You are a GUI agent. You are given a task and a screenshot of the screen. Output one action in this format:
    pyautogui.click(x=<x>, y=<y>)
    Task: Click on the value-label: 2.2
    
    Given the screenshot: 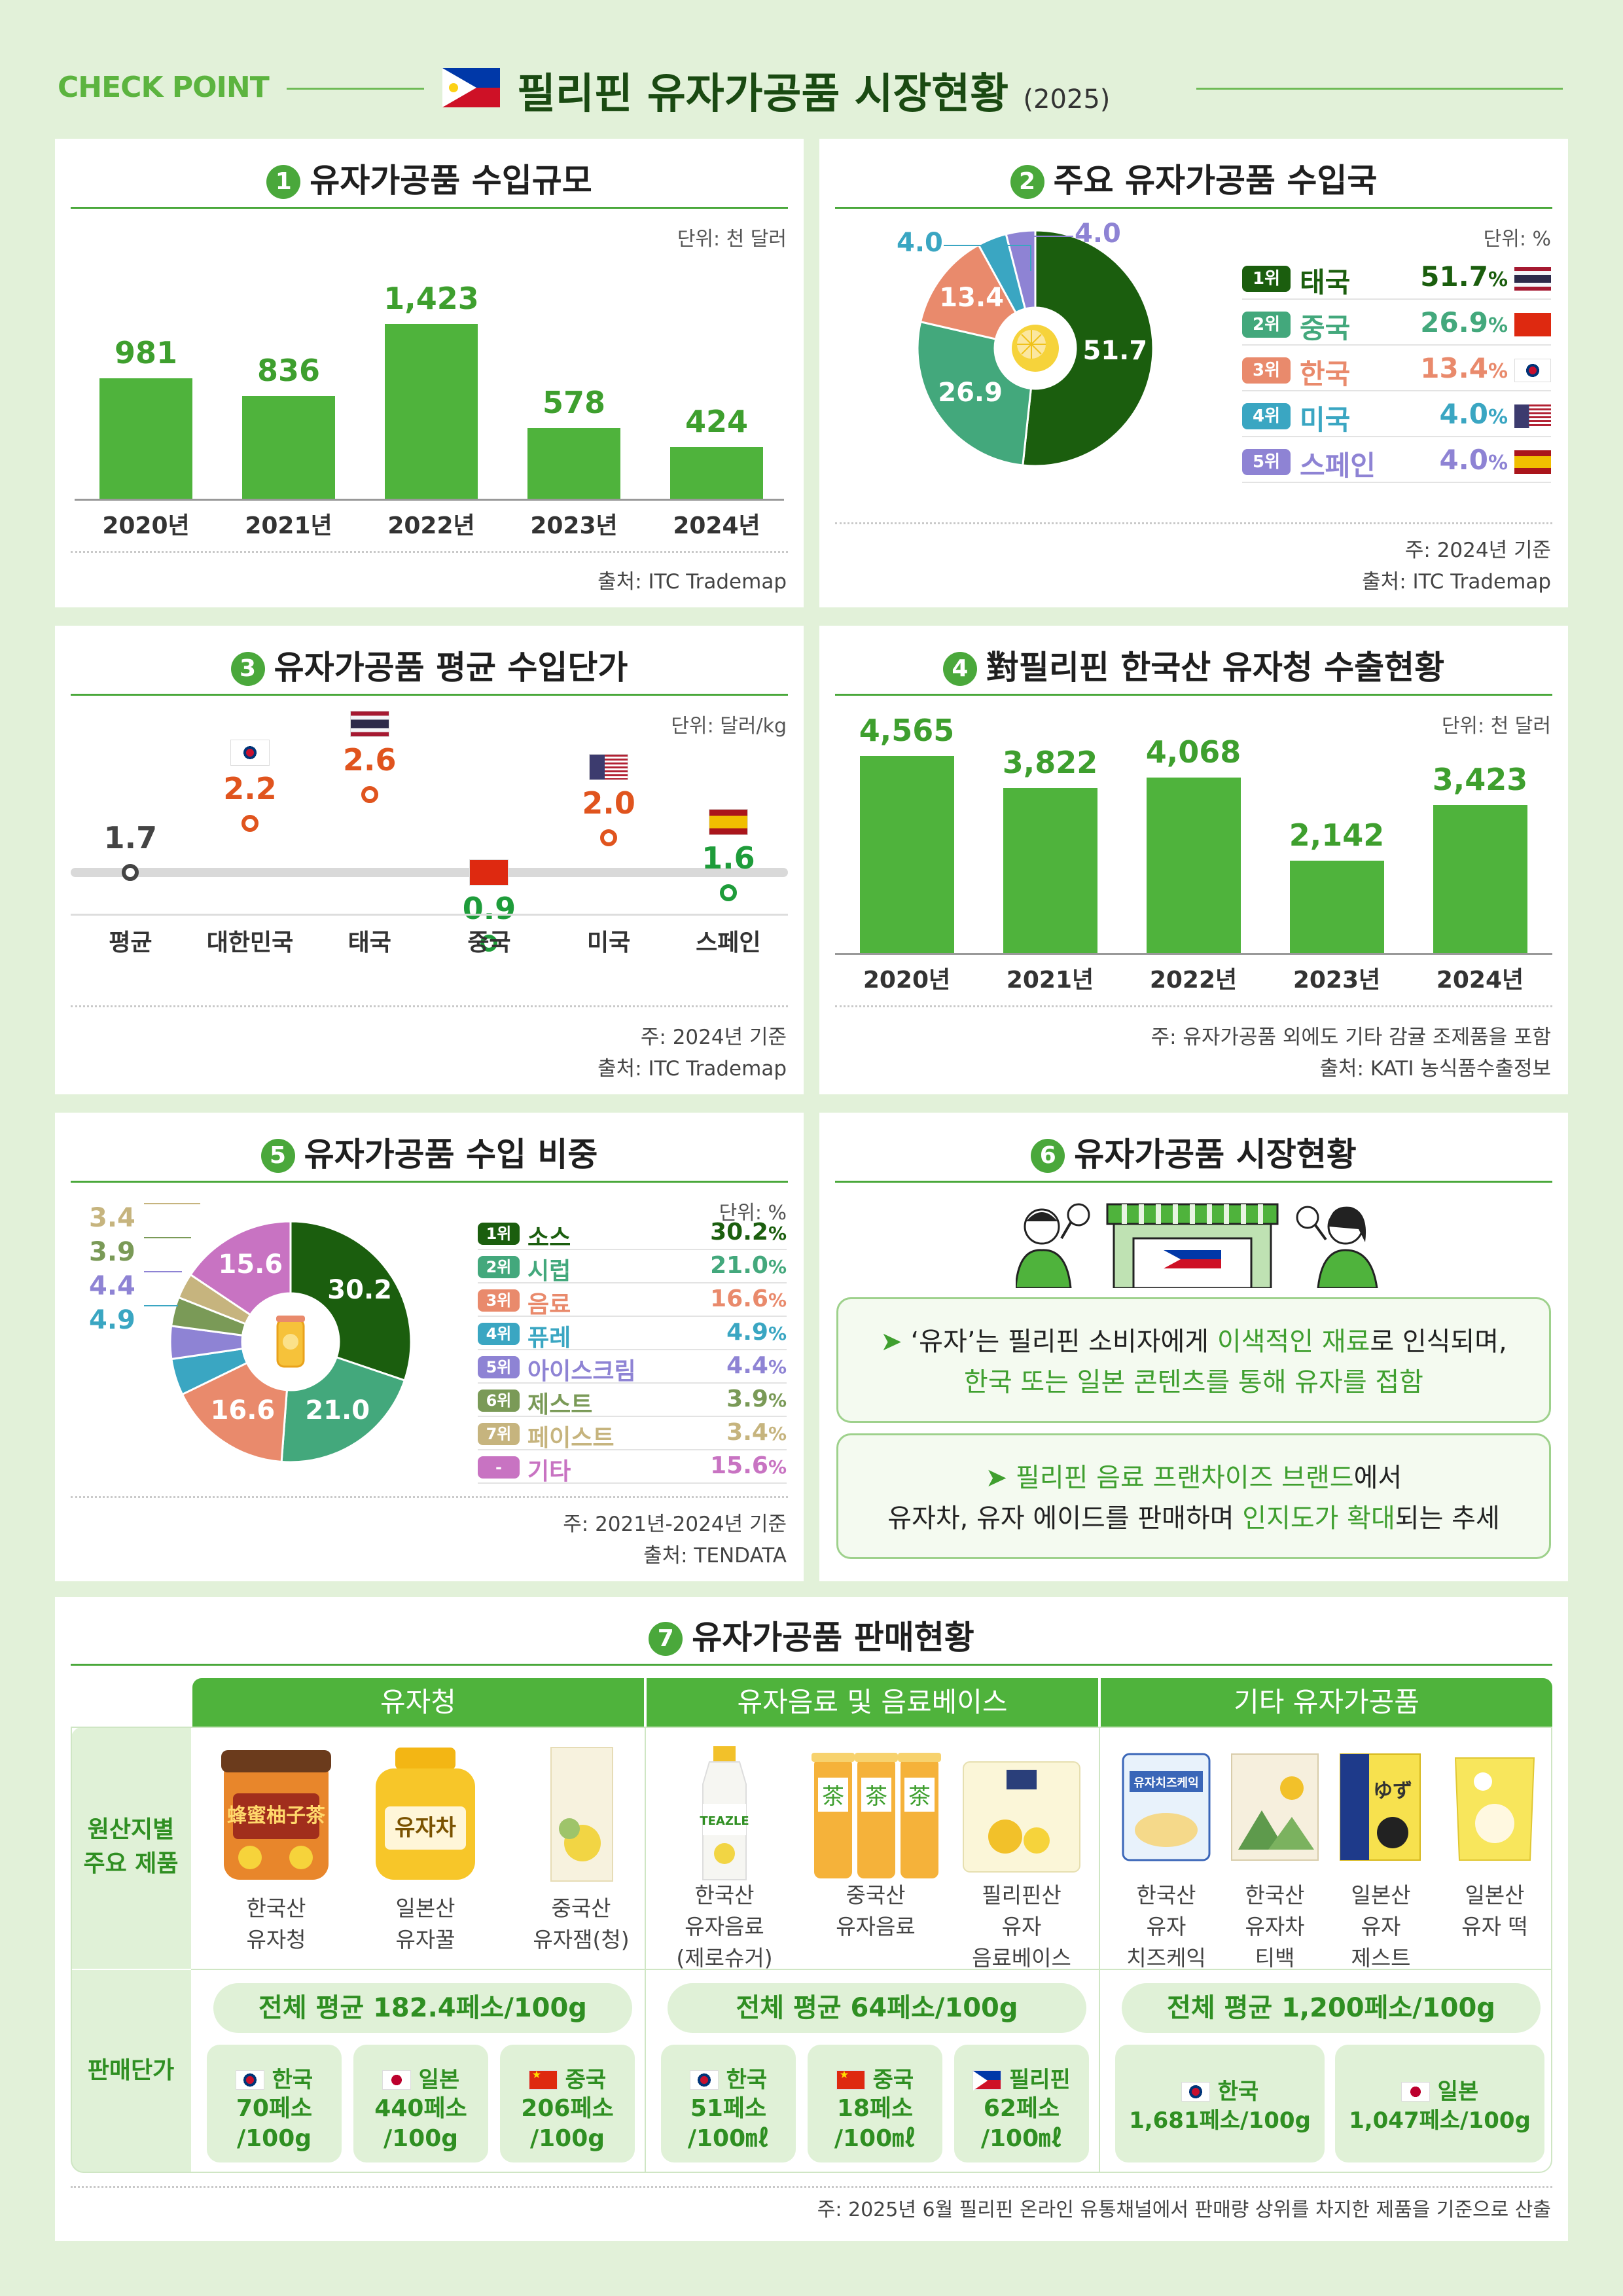 What is the action you would take?
    pyautogui.click(x=250, y=788)
    